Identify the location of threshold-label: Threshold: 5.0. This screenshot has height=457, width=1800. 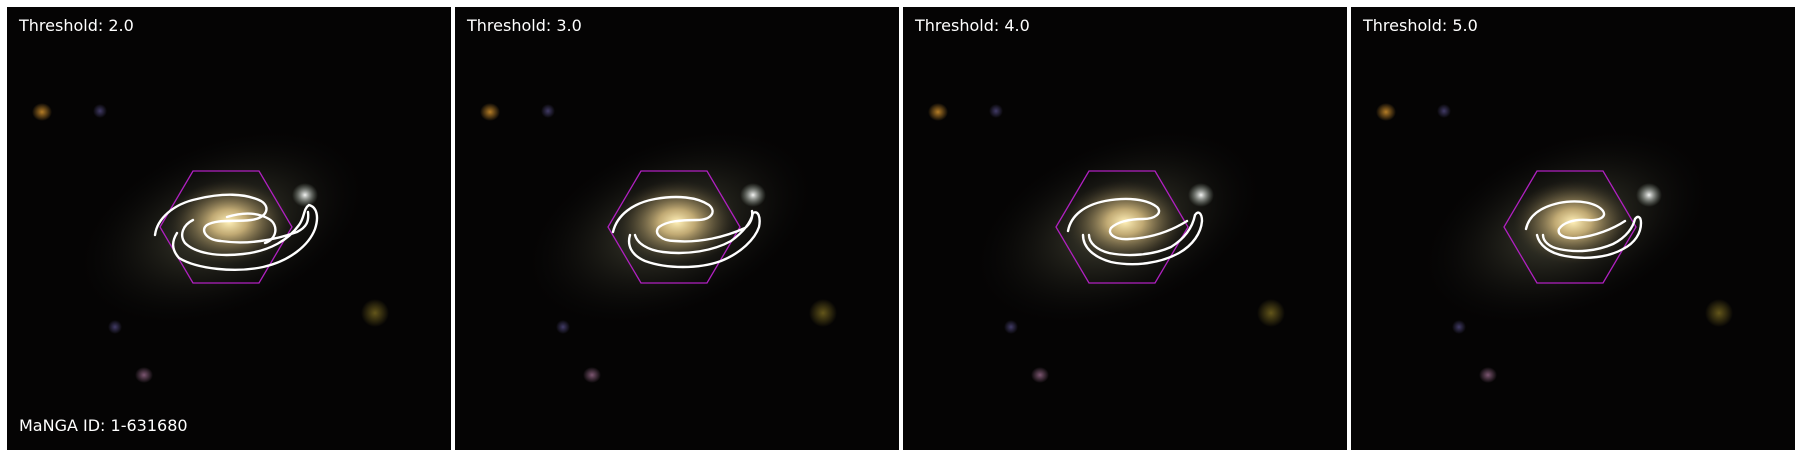
(1420, 25).